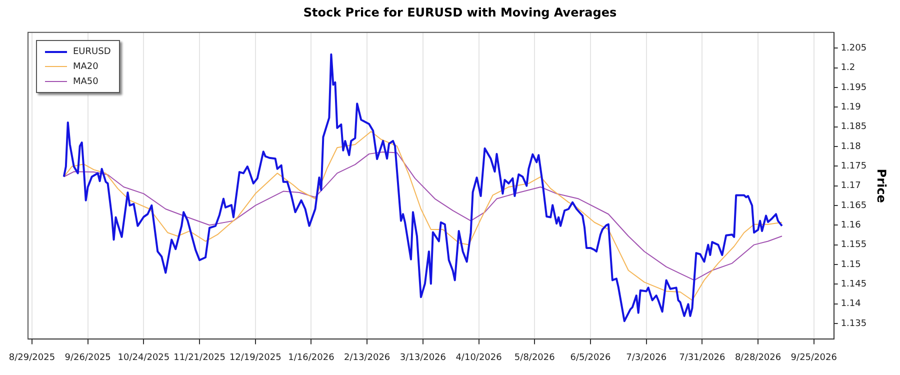 The image size is (900, 375). Describe the element at coordinates (92, 51) in the screenshot. I see `legend-label: EURUSD` at that location.